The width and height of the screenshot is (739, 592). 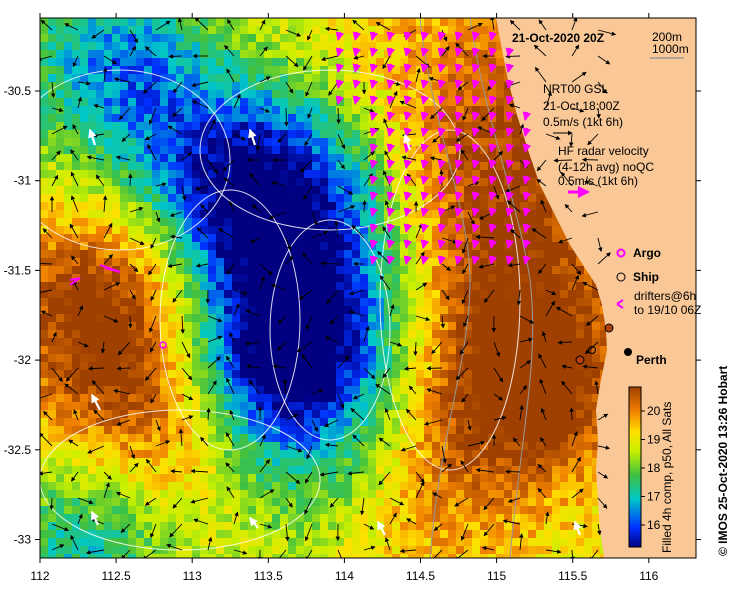 What do you see at coordinates (92, 137) in the screenshot?
I see `drifter-arrow` at bounding box center [92, 137].